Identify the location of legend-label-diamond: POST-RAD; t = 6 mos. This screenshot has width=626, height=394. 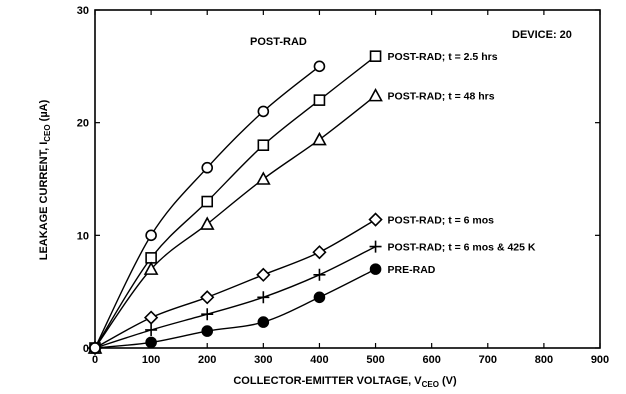
(441, 221).